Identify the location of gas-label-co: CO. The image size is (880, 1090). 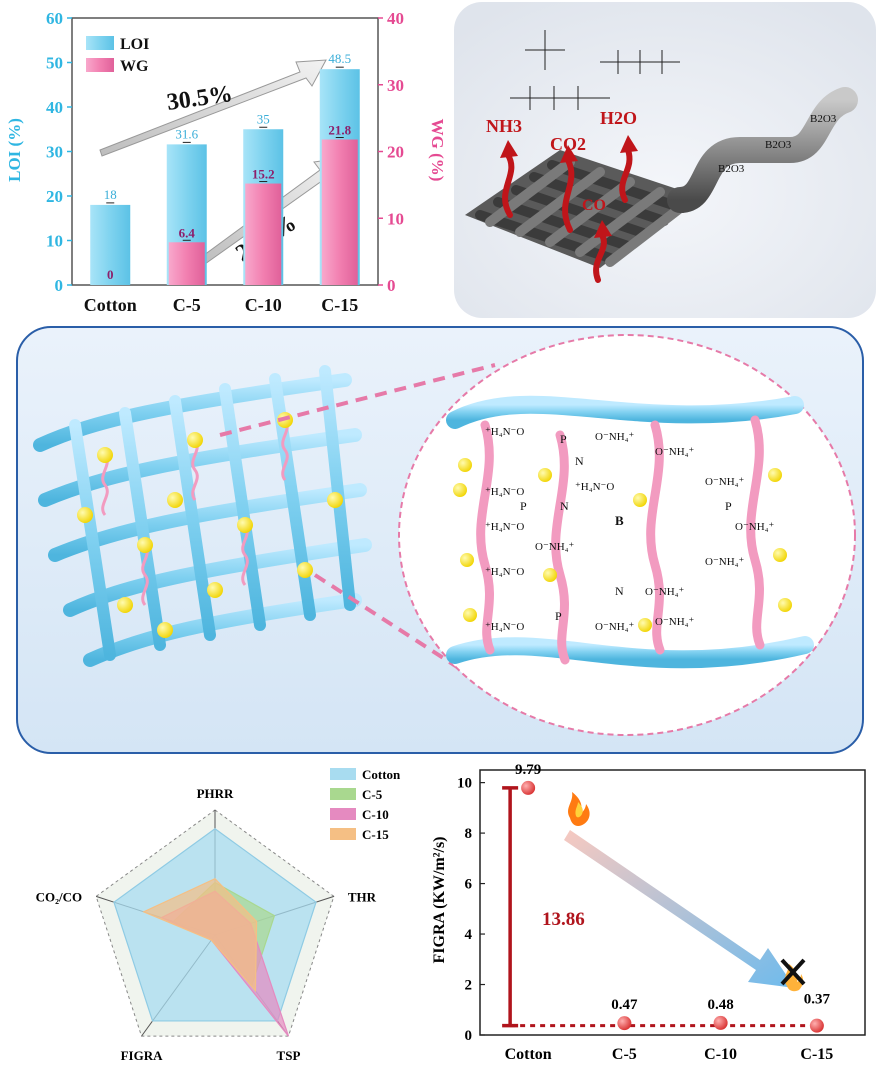
(594, 205).